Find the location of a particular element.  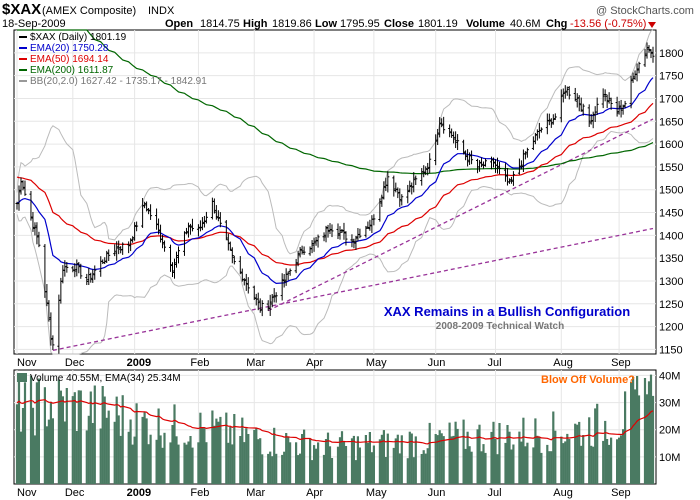

close-label: Close is located at coordinates (399, 24).